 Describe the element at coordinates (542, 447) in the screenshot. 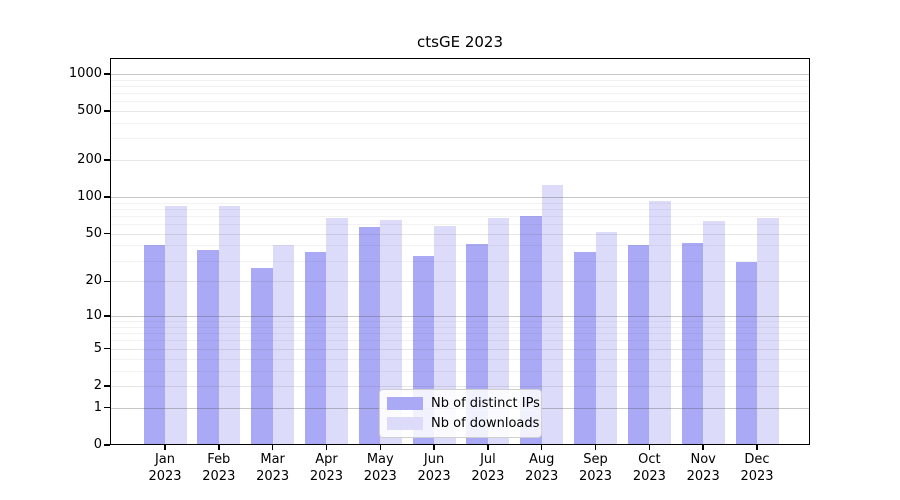

I see `x-tick-mark-aug` at that location.